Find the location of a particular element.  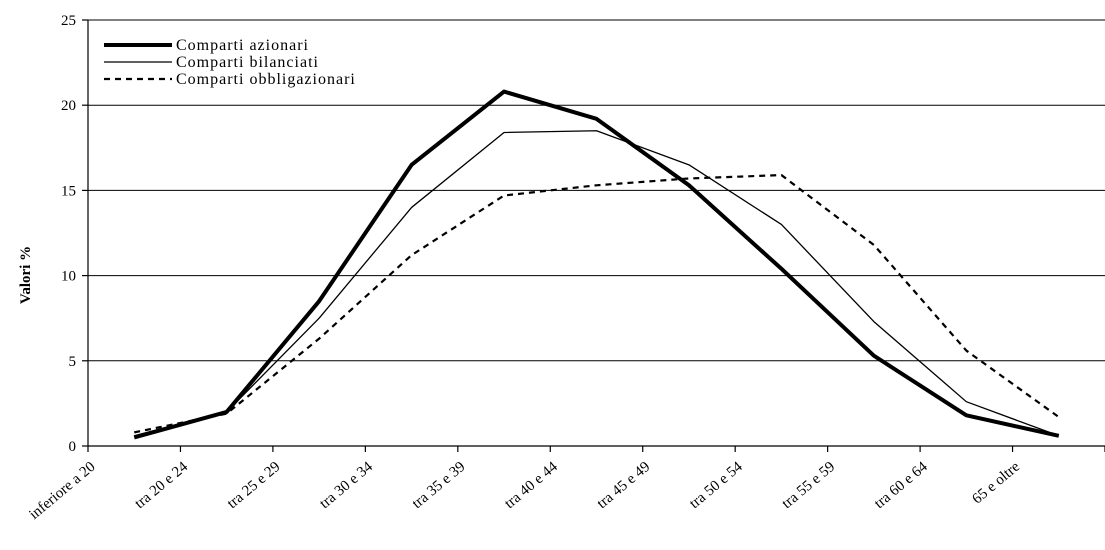

y-tick-label: 5 is located at coordinates (73, 362).